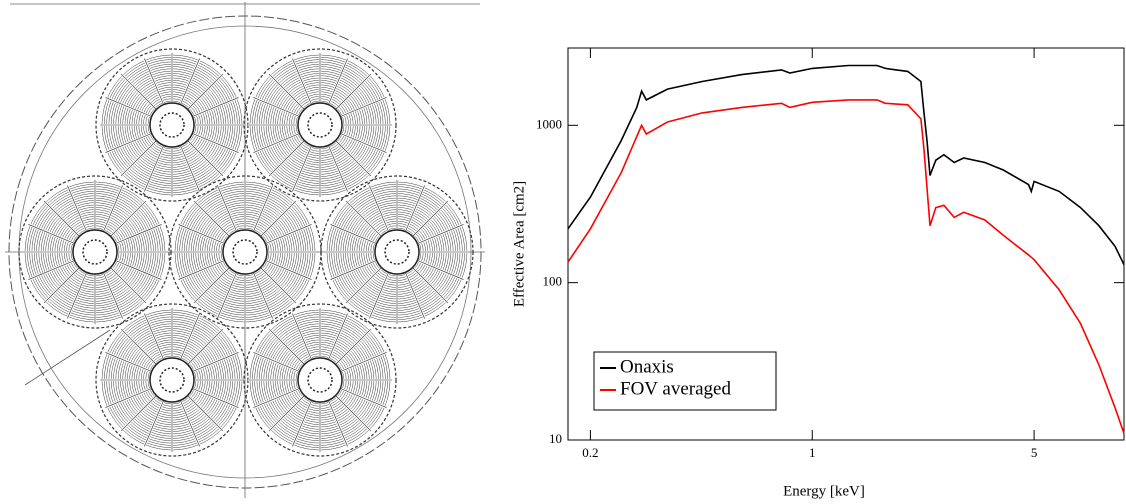 Image resolution: width=1126 pixels, height=504 pixels. I want to click on leader-line, so click(67, 357).